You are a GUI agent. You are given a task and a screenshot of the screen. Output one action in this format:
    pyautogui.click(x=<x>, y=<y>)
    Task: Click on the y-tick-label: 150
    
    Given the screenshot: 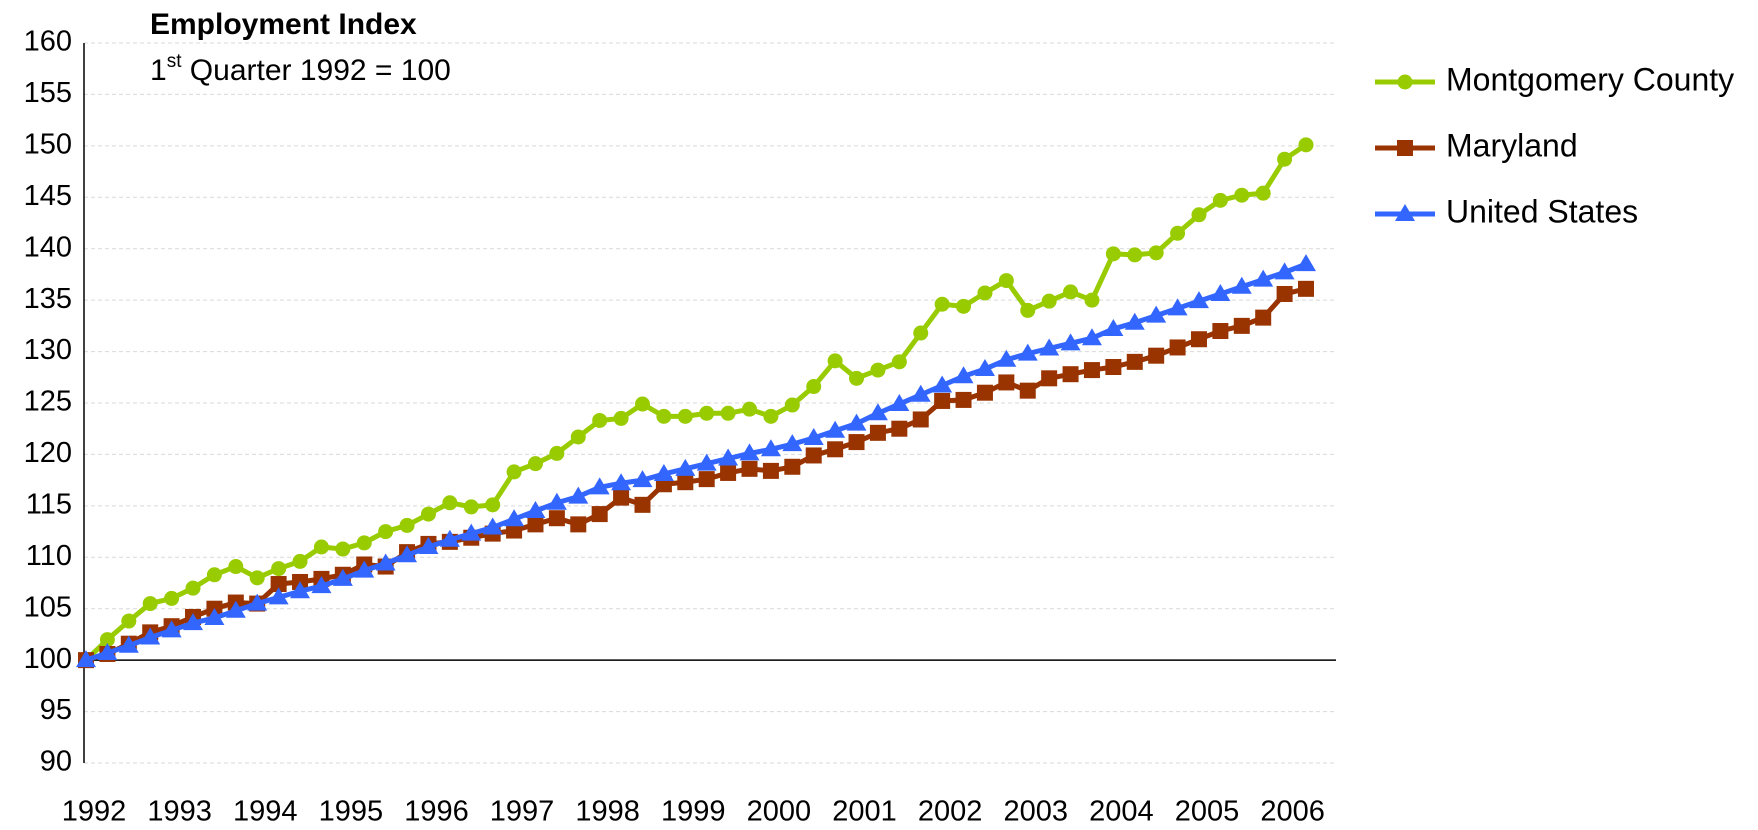 What is the action you would take?
    pyautogui.click(x=48, y=145)
    